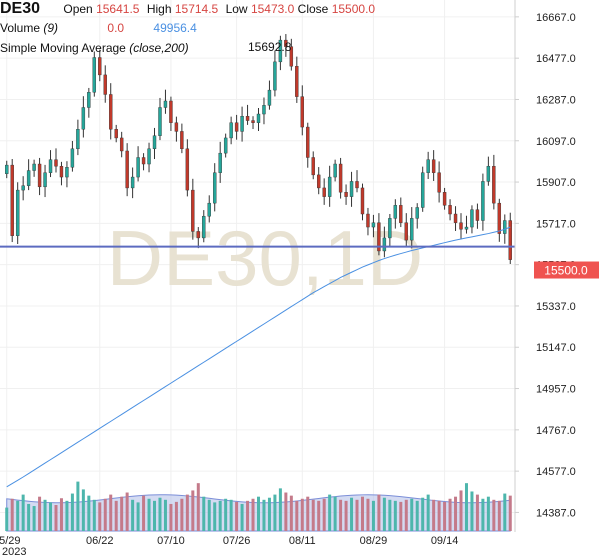 This screenshot has width=599, height=557. I want to click on x-year-label: 2023, so click(14, 551).